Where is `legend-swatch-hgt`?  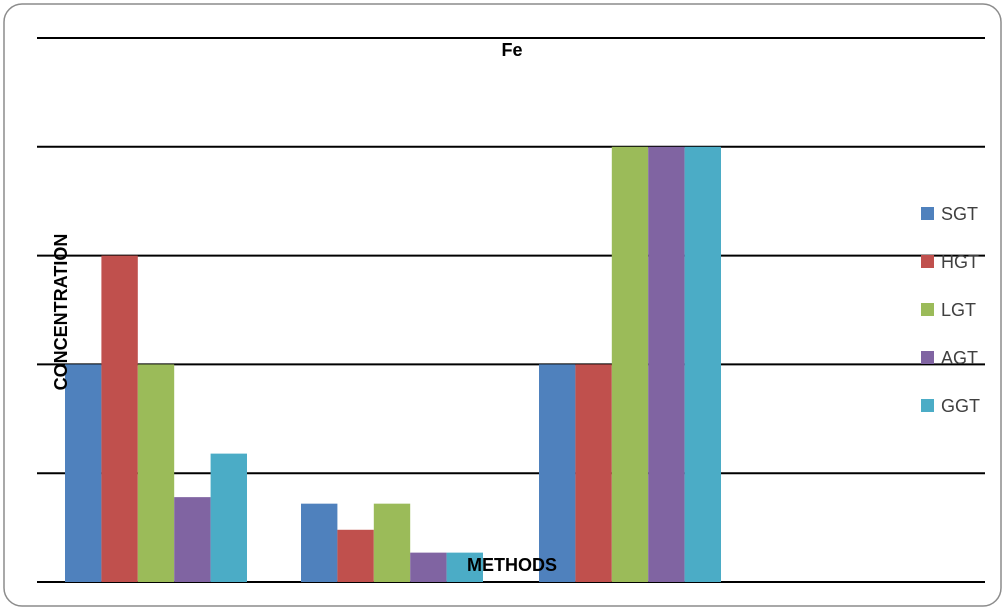 legend-swatch-hgt is located at coordinates (927, 261).